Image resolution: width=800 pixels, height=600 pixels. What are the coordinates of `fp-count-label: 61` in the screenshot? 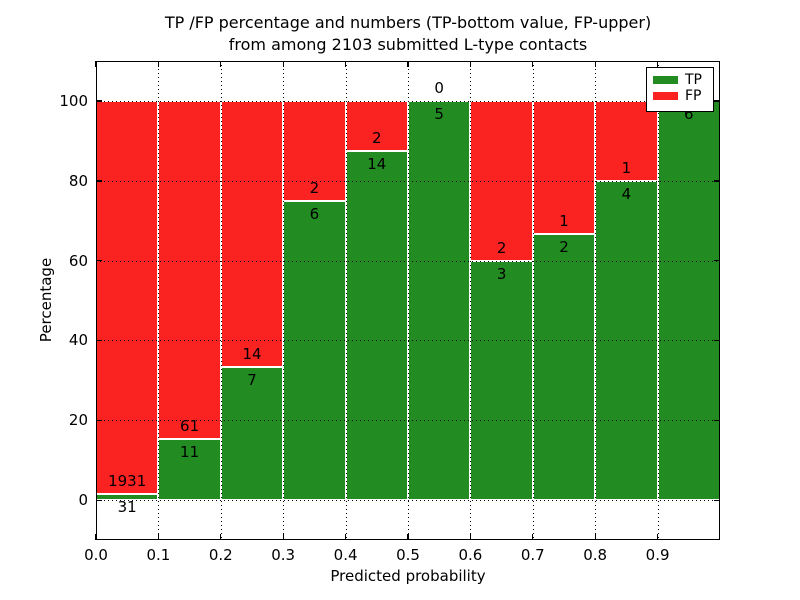 It's located at (190, 426).